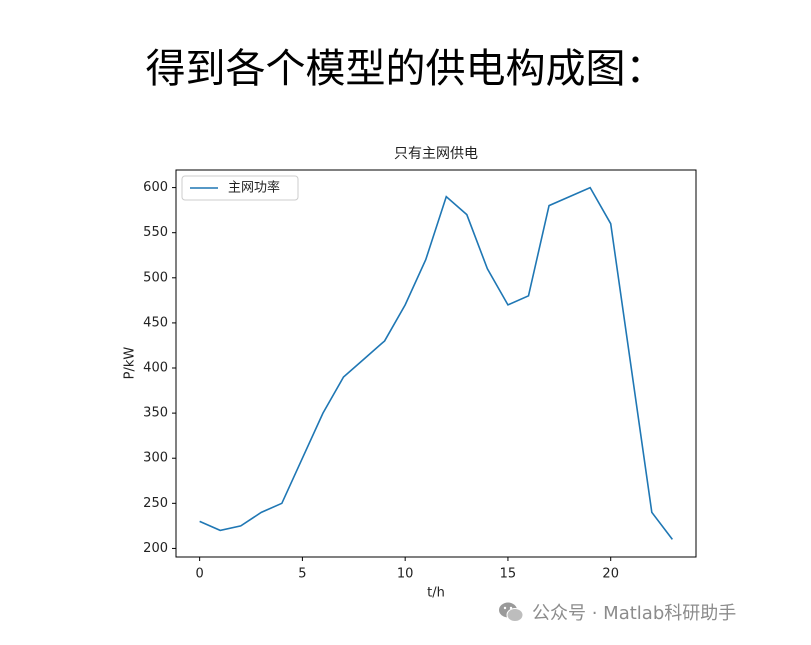 Image resolution: width=811 pixels, height=645 pixels. What do you see at coordinates (155, 187) in the screenshot?
I see `y-tick-label: 600` at bounding box center [155, 187].